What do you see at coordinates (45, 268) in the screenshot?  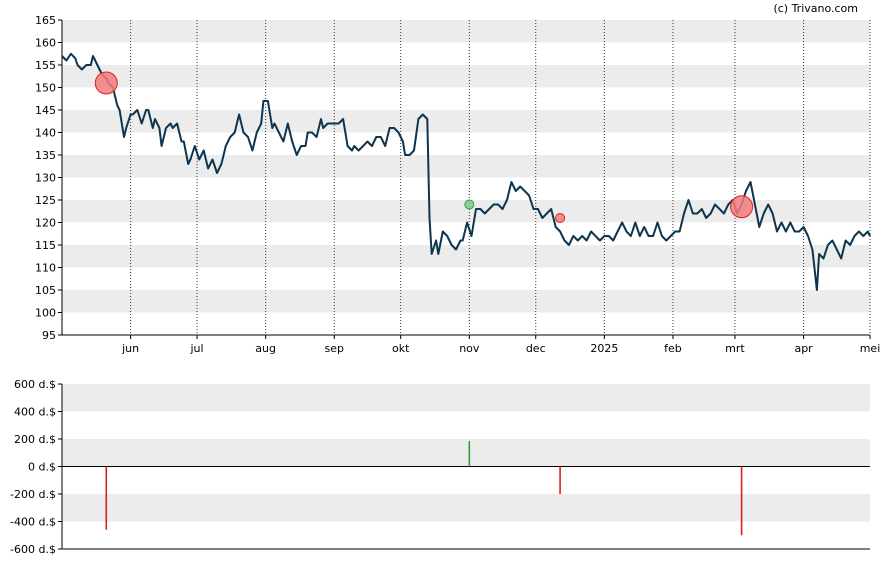 I see `y-tick-label: 110` at bounding box center [45, 268].